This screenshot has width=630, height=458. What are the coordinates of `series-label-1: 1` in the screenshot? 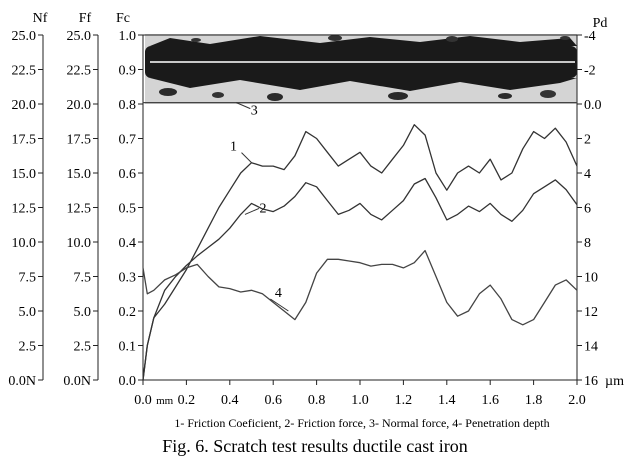 It's located at (233, 147).